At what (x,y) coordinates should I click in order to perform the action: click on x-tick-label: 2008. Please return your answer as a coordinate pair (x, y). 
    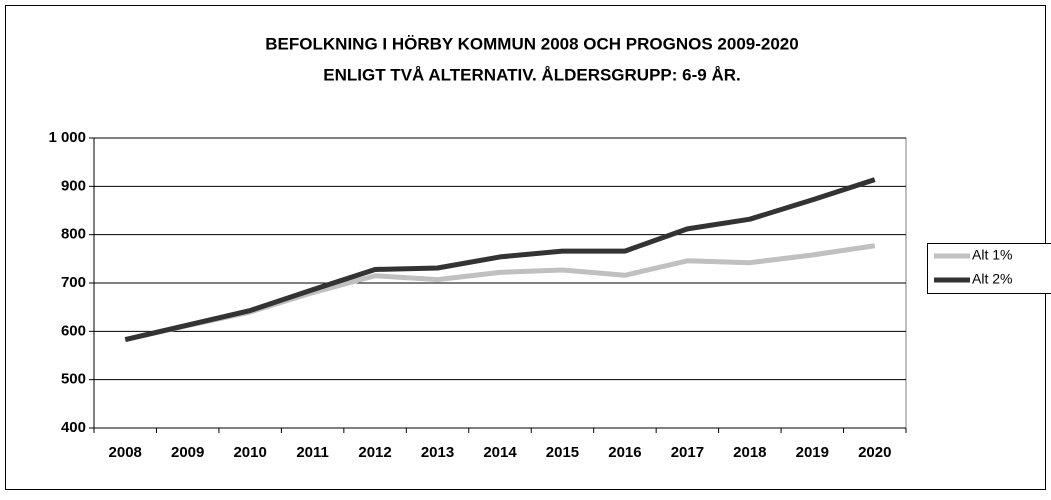
    Looking at the image, I should click on (125, 452).